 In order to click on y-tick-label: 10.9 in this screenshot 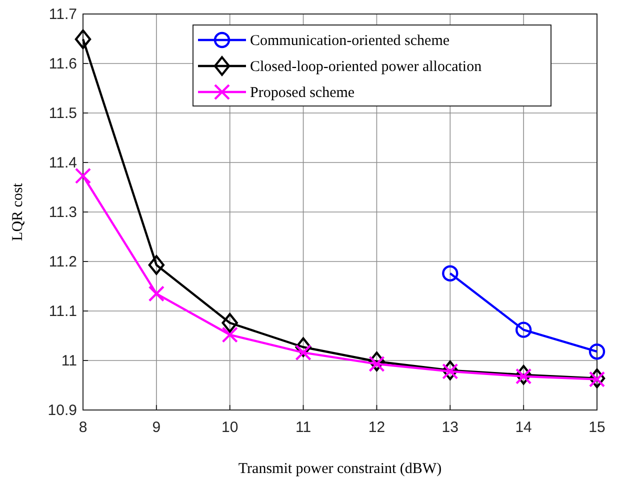, I will do `click(62, 410)`.